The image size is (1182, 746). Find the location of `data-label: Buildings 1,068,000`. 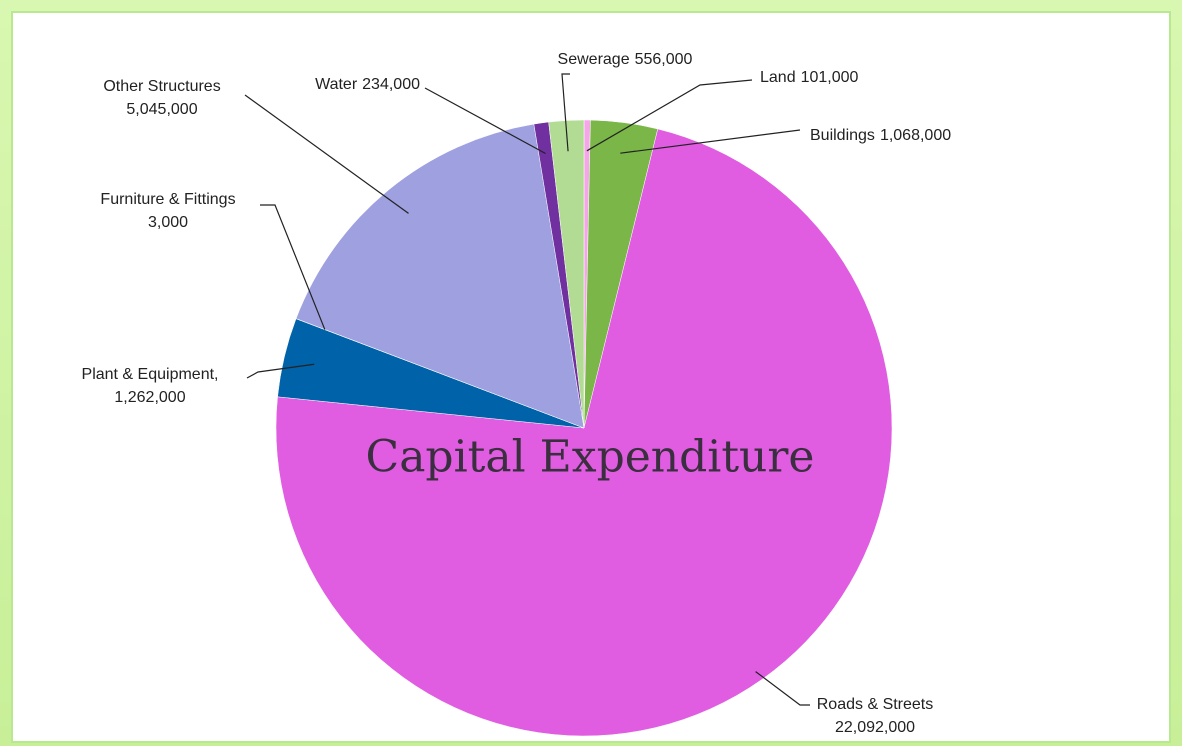

data-label: Buildings 1,068,000 is located at coordinates (880, 135).